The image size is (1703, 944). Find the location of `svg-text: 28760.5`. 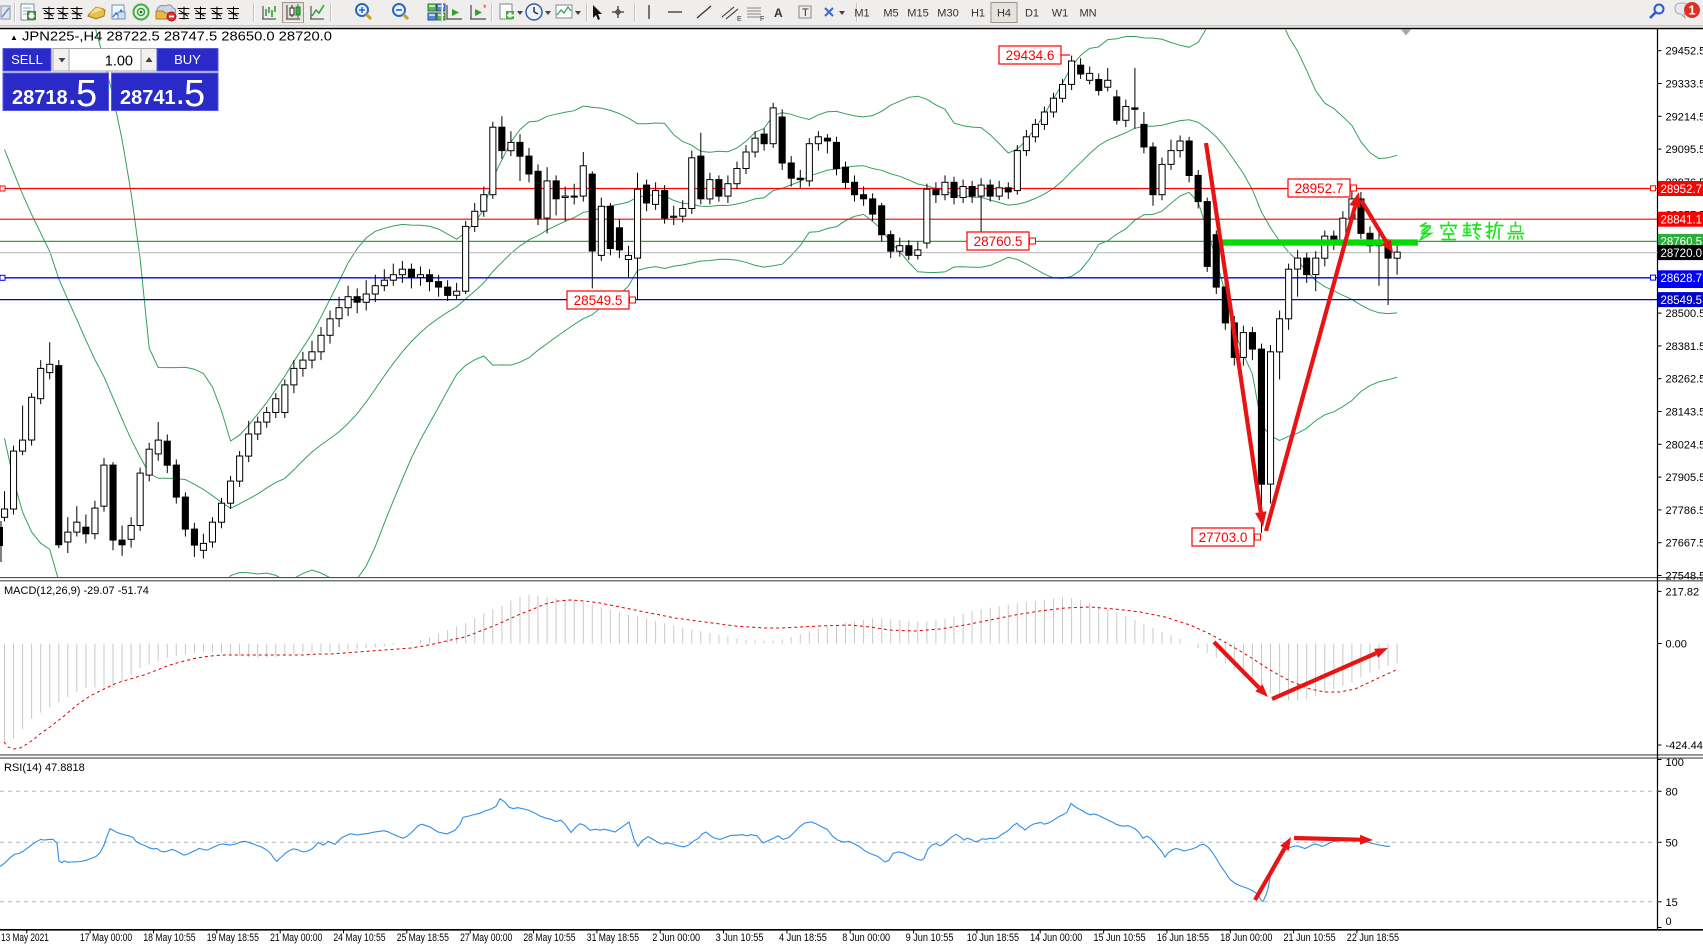

svg-text: 28760.5 is located at coordinates (998, 241).